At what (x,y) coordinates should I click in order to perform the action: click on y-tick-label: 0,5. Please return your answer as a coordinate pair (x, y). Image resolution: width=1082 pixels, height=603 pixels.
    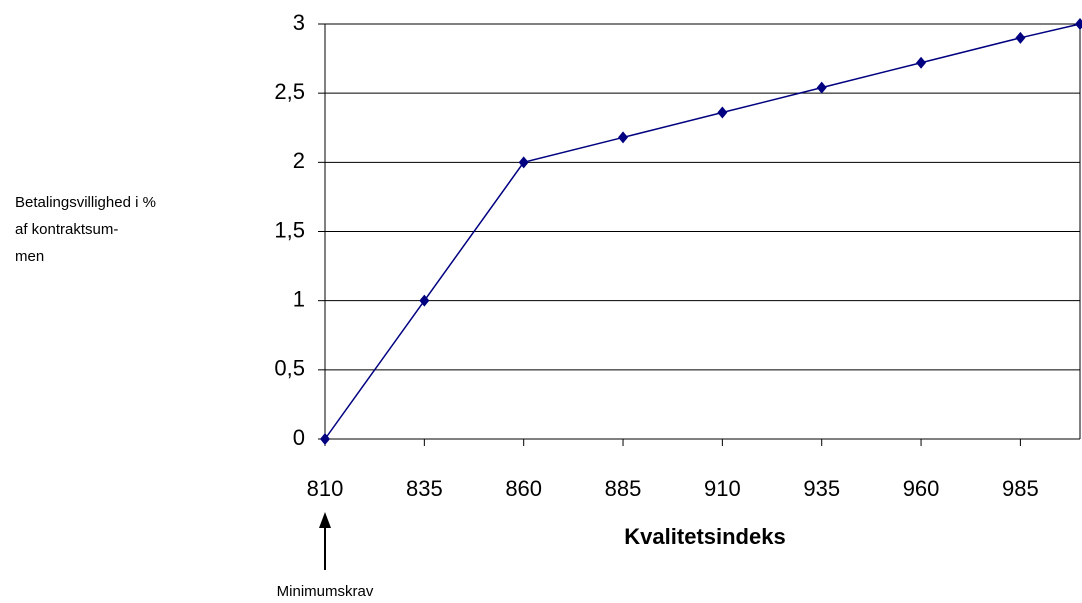
    Looking at the image, I should click on (289, 368).